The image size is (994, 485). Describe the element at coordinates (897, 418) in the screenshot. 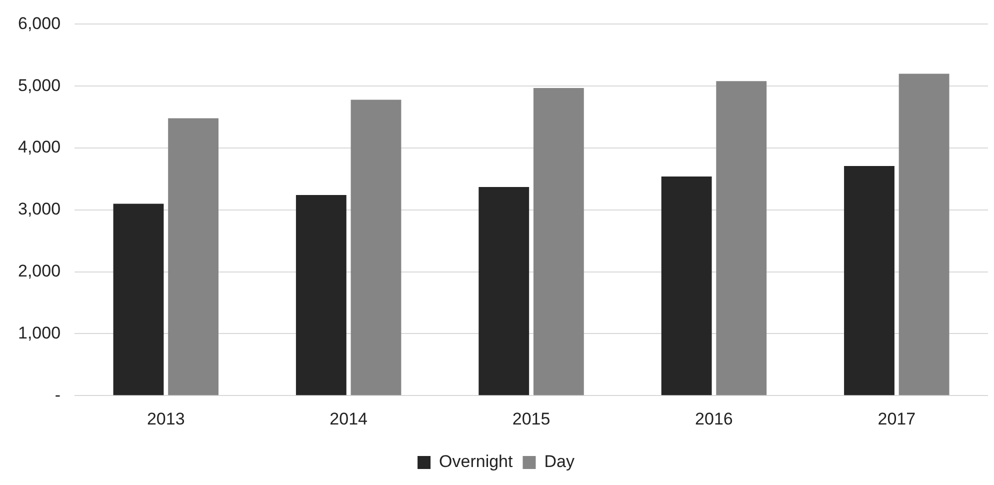

I see `x-tick-label: 2017` at that location.